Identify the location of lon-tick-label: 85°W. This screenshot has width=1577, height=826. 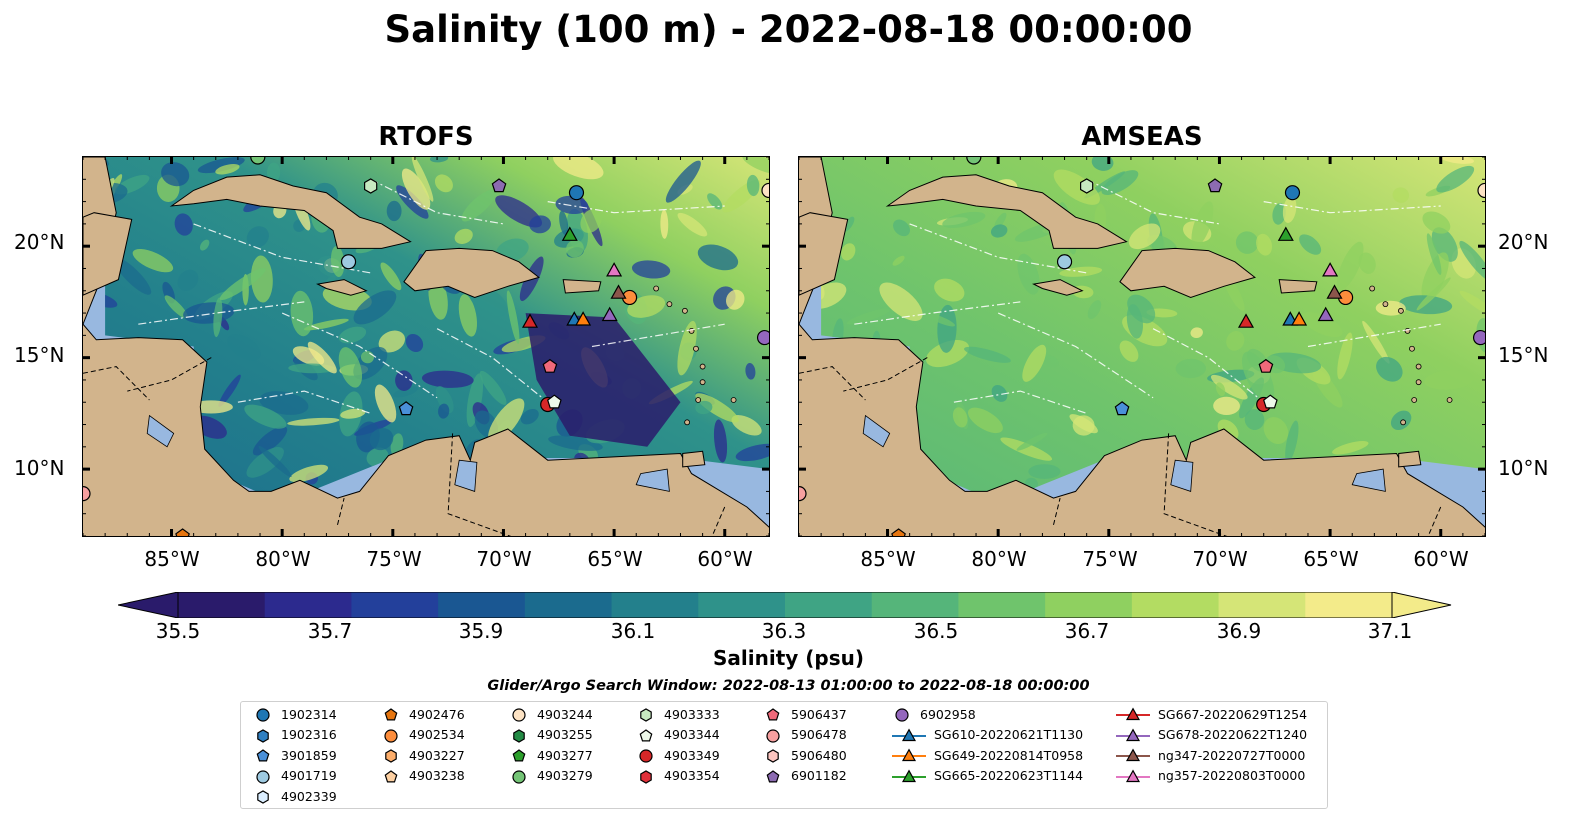
(888, 559).